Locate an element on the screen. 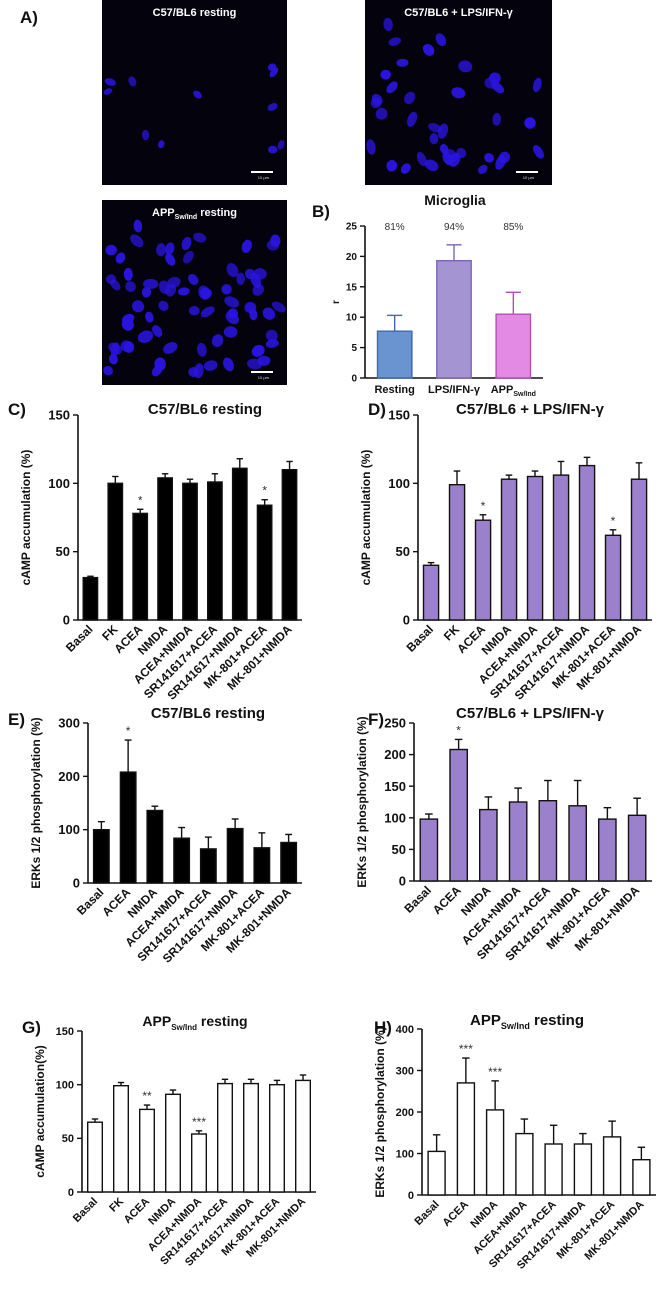 The image size is (666, 1296). chart-title-suffix: resting is located at coordinates (557, 1020).